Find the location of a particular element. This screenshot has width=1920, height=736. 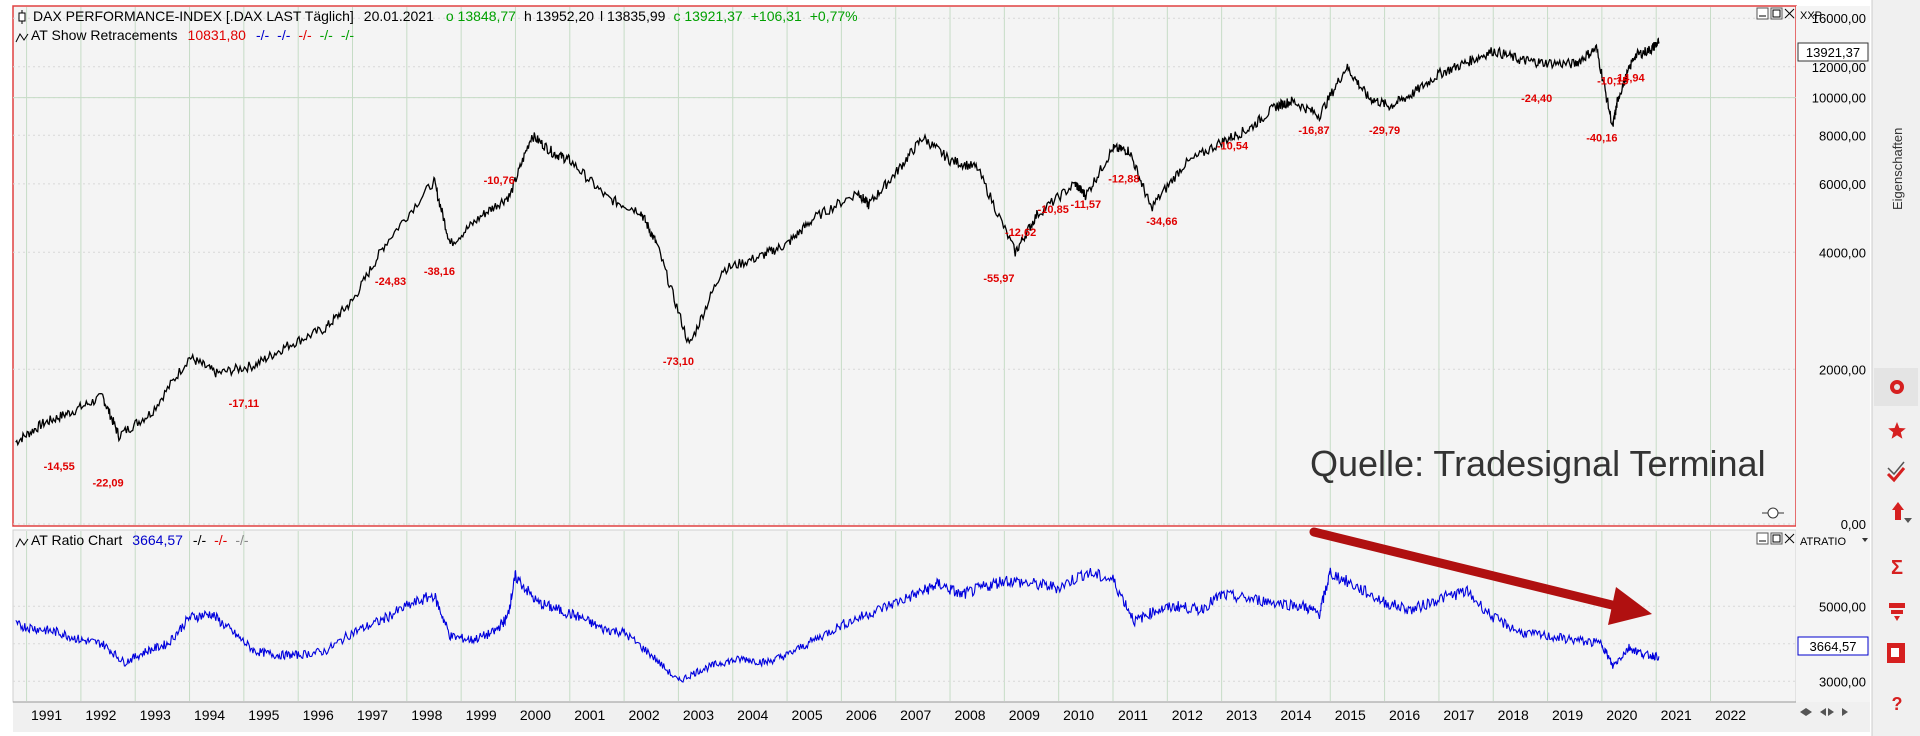

x-tick-label: 2008 is located at coordinates (969, 715).